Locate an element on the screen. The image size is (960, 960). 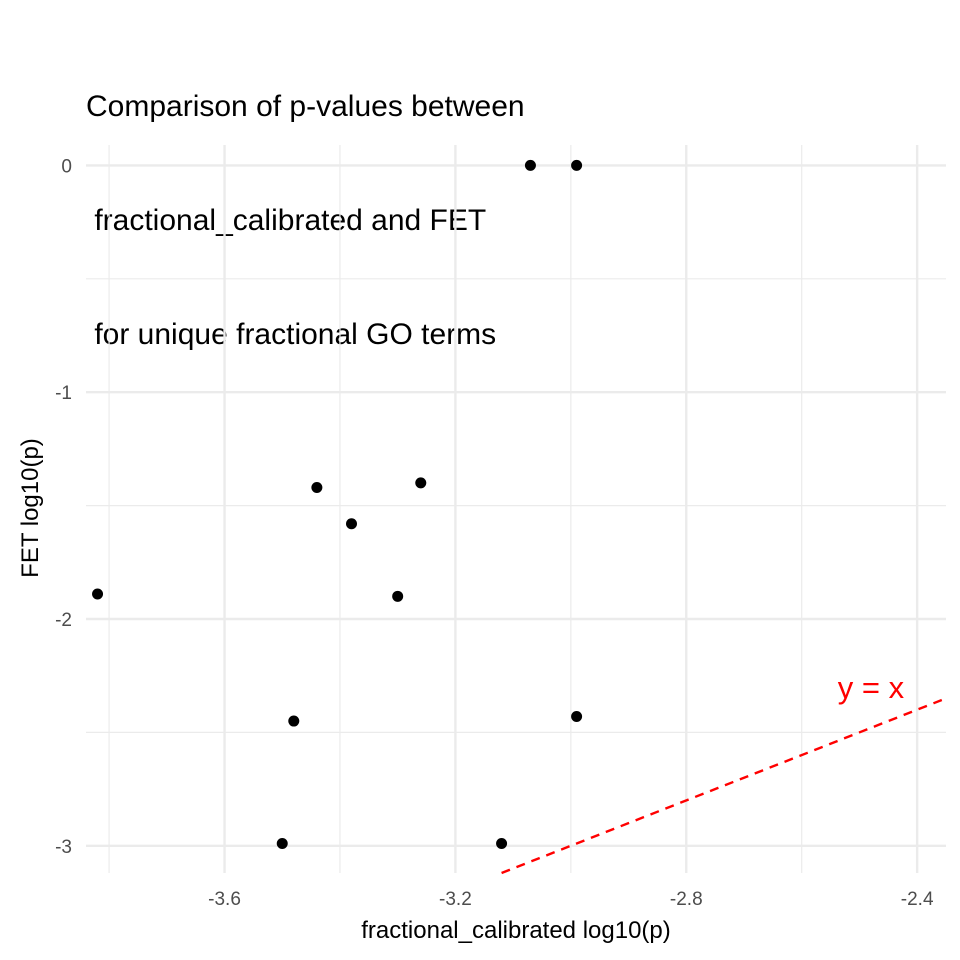
x-tick-labels: -3.6 -3.2 -2.8 -2.4 is located at coordinates (571, 899).